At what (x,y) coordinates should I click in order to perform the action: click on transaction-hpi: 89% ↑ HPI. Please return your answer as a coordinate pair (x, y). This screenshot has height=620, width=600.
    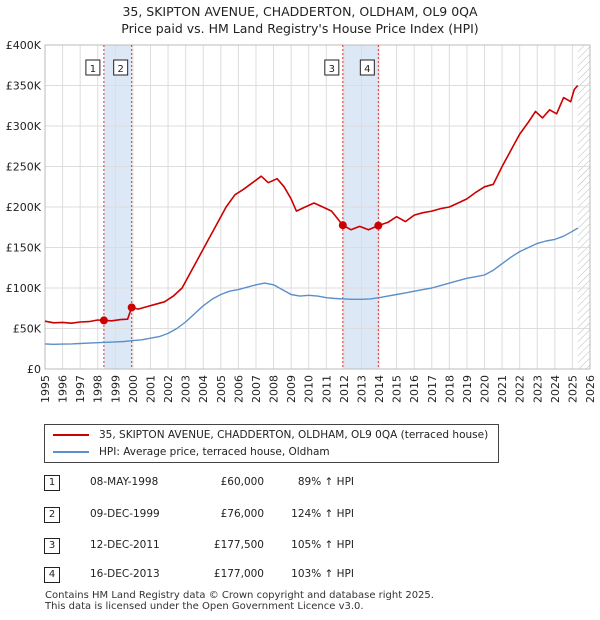
    Looking at the image, I should click on (325, 482).